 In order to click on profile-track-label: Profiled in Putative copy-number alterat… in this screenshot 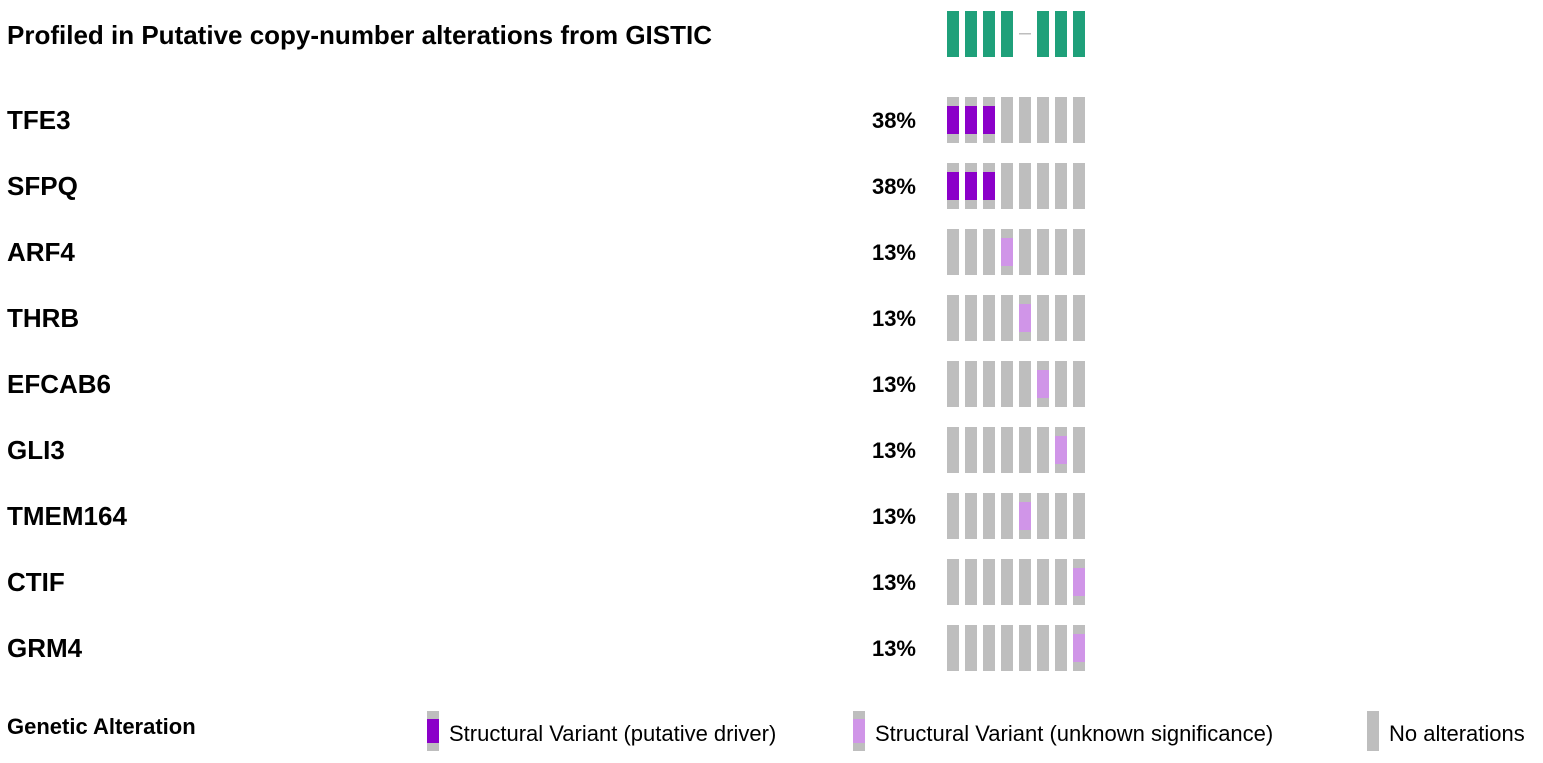, I will do `click(359, 35)`.